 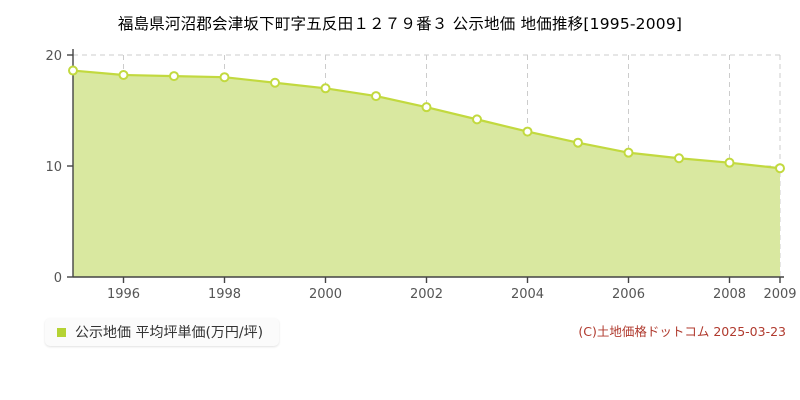 I want to click on x-axis-tick-label: 2006, so click(x=628, y=294).